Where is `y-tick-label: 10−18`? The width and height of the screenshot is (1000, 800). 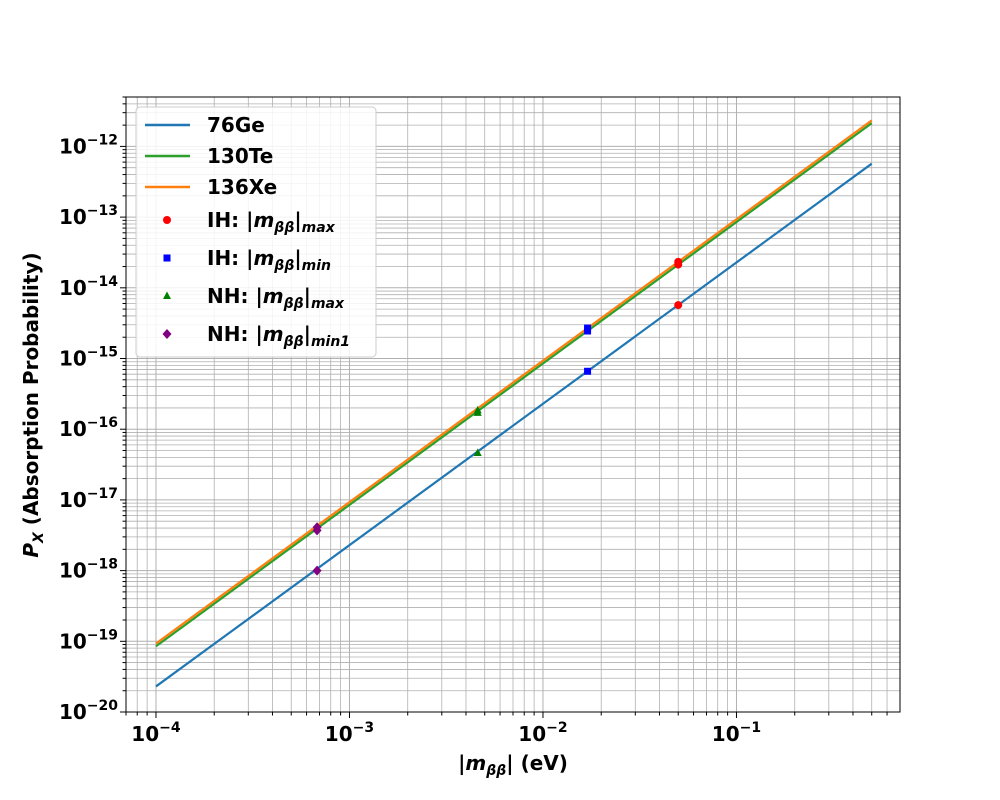 y-tick-label: 10−18 is located at coordinates (88, 570).